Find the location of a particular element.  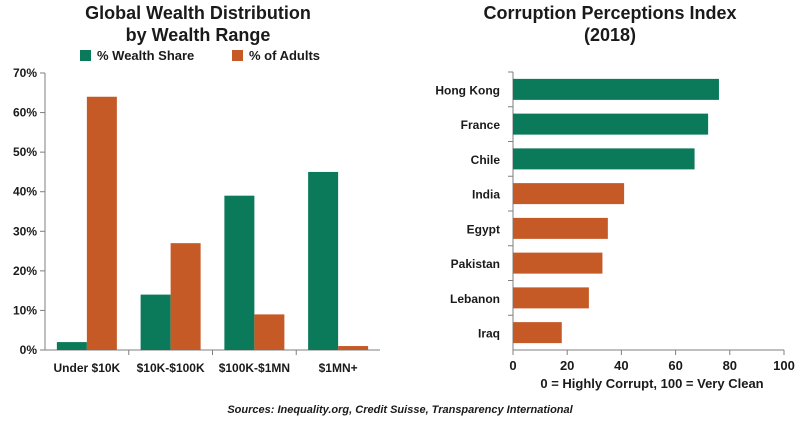

y-category-label: Pakistan is located at coordinates (475, 264).